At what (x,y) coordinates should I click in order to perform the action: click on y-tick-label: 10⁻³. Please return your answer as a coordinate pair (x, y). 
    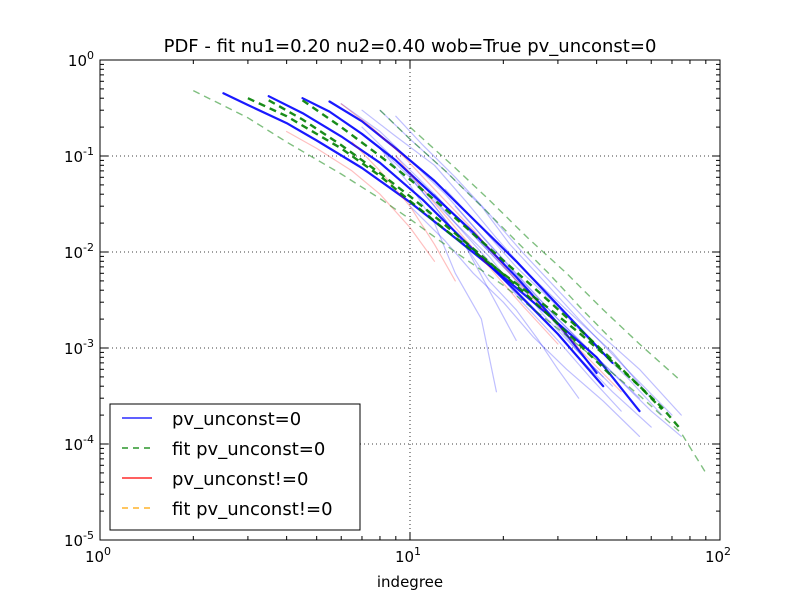
    Looking at the image, I should click on (79, 347).